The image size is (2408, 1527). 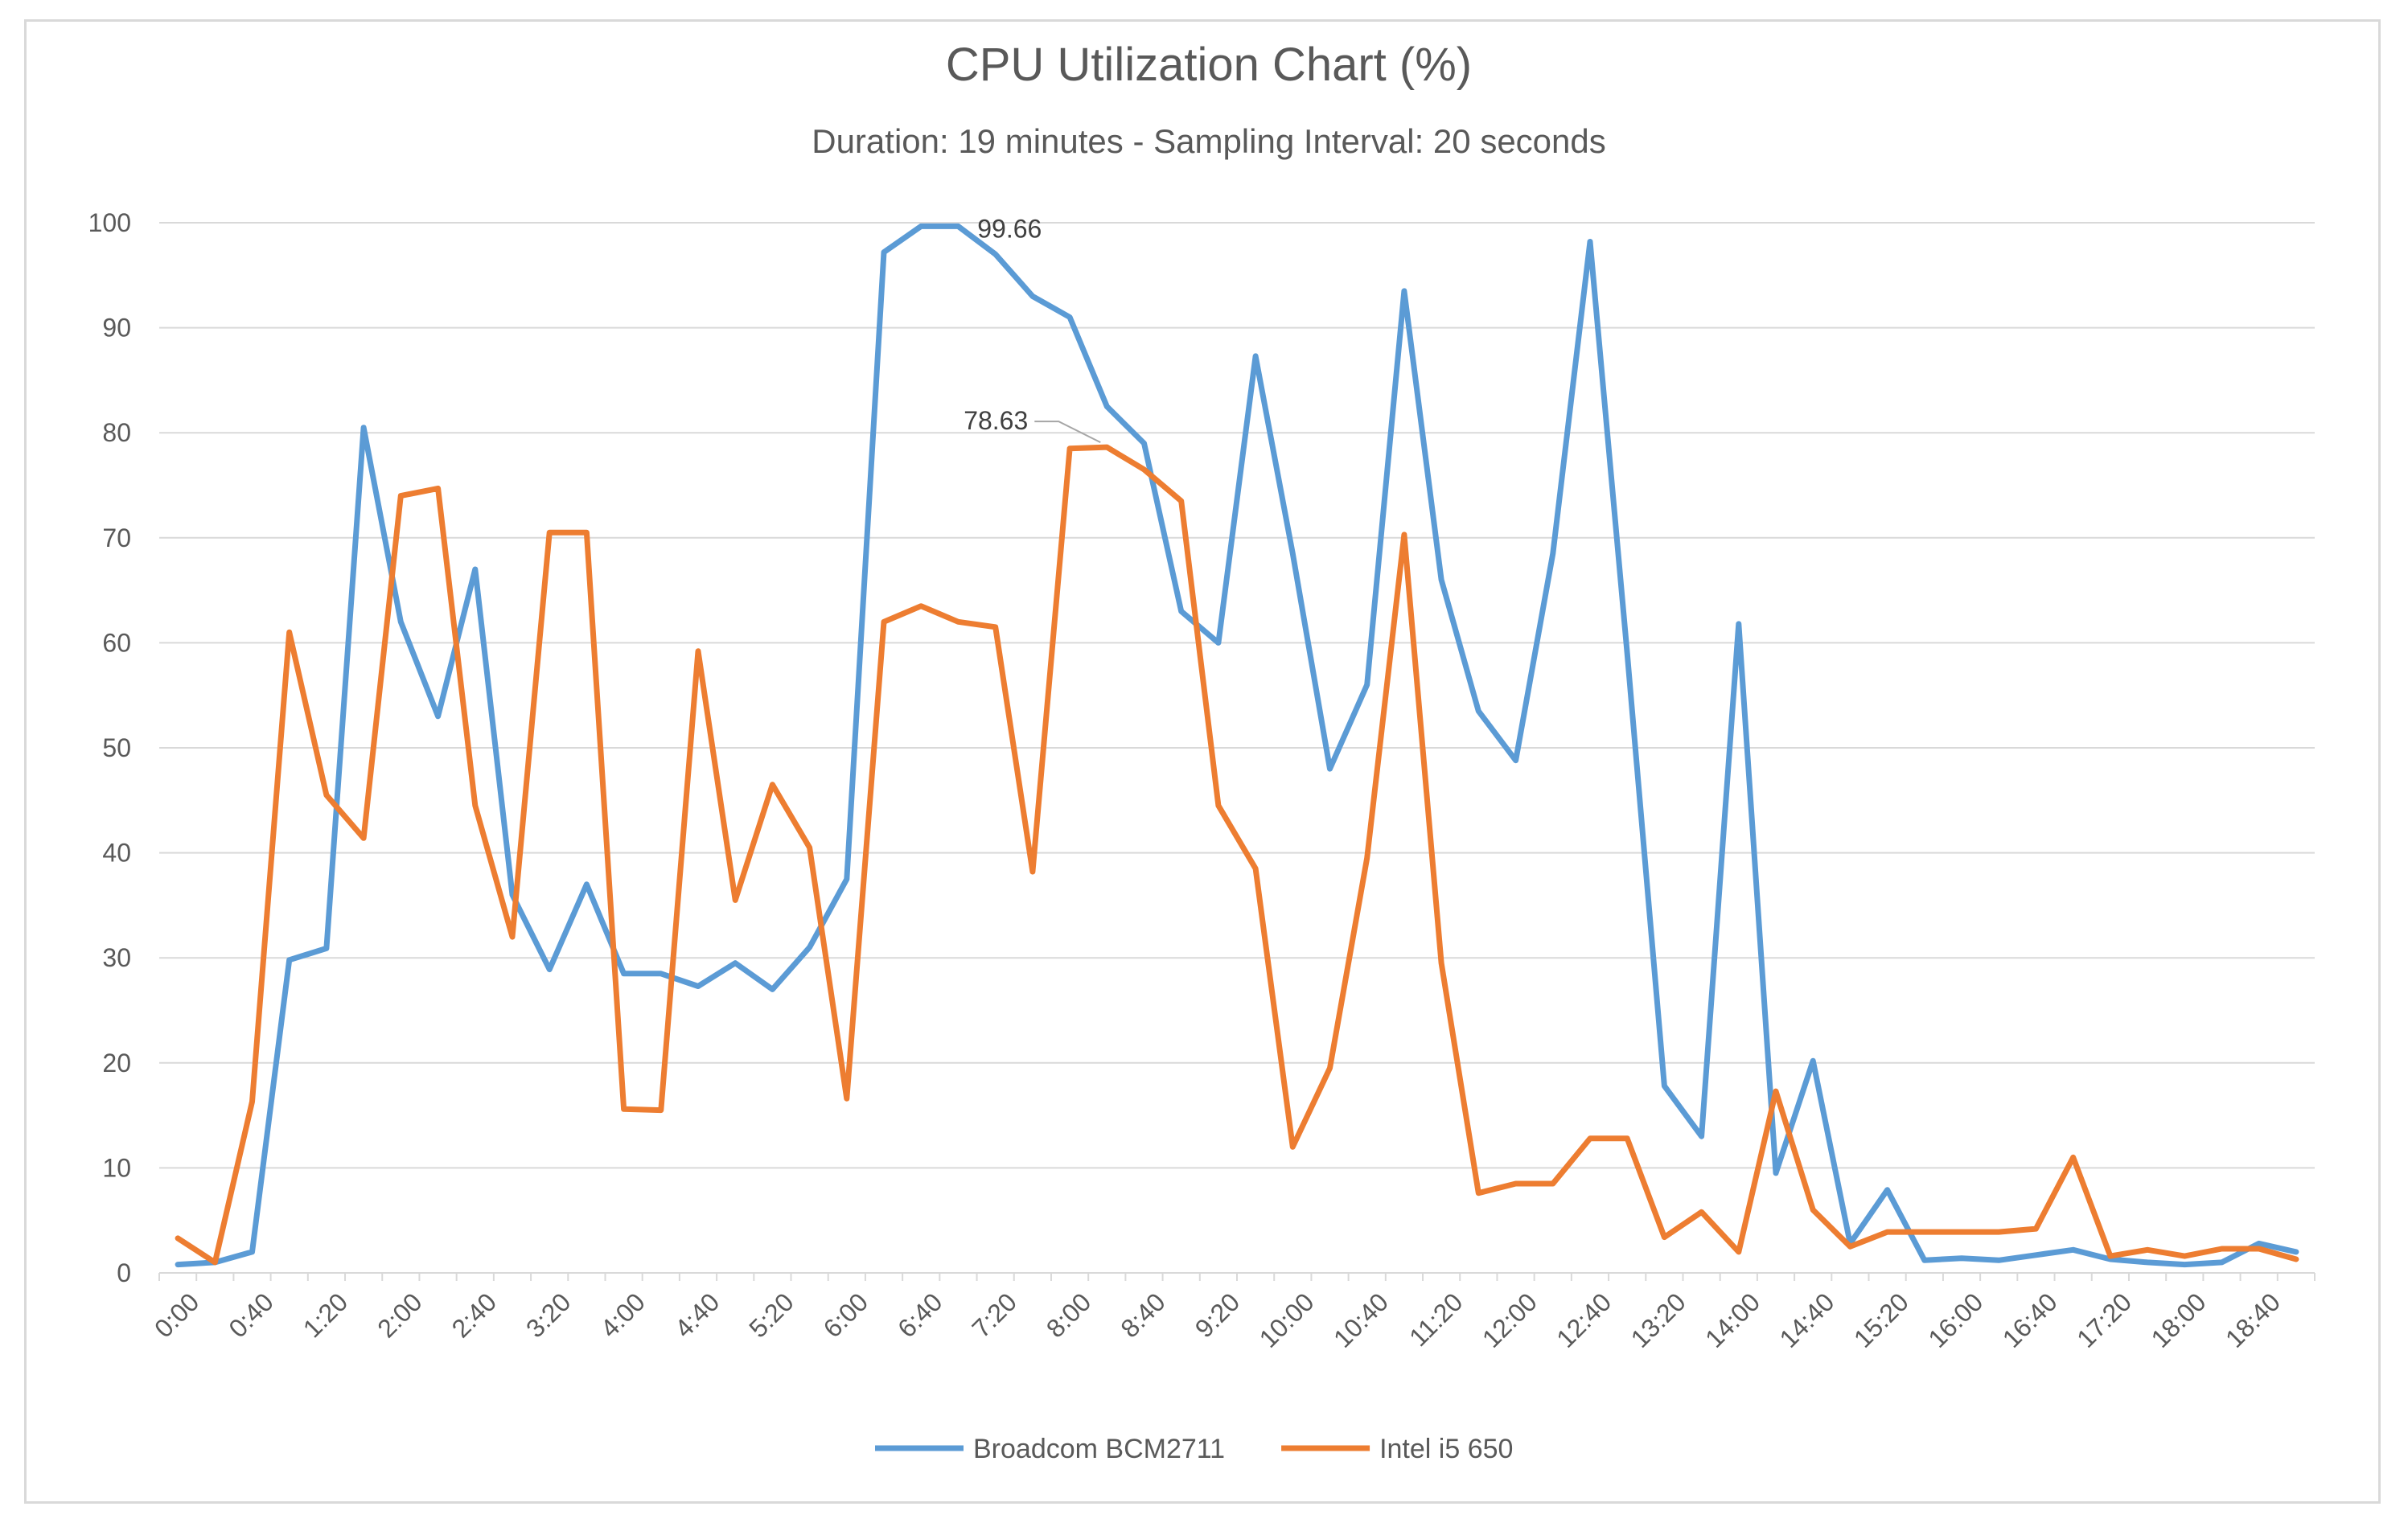 What do you see at coordinates (250, 1315) in the screenshot?
I see `x-tick-label: 0:40` at bounding box center [250, 1315].